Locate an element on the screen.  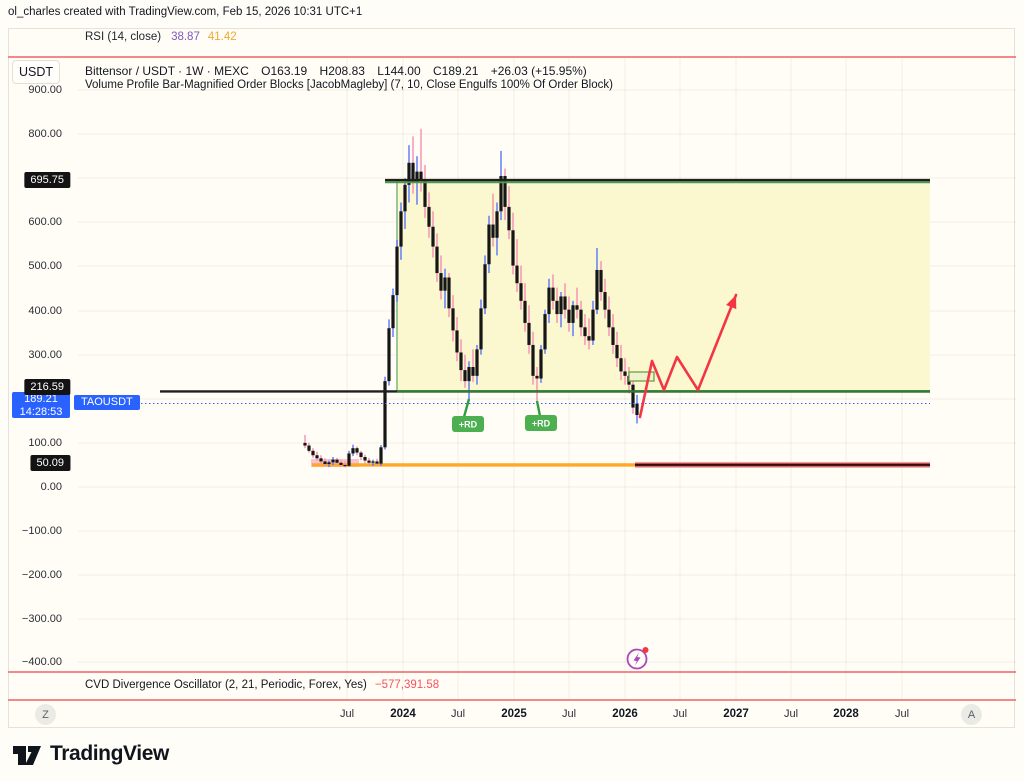
time-axis-label: 2024 is located at coordinates (403, 714).